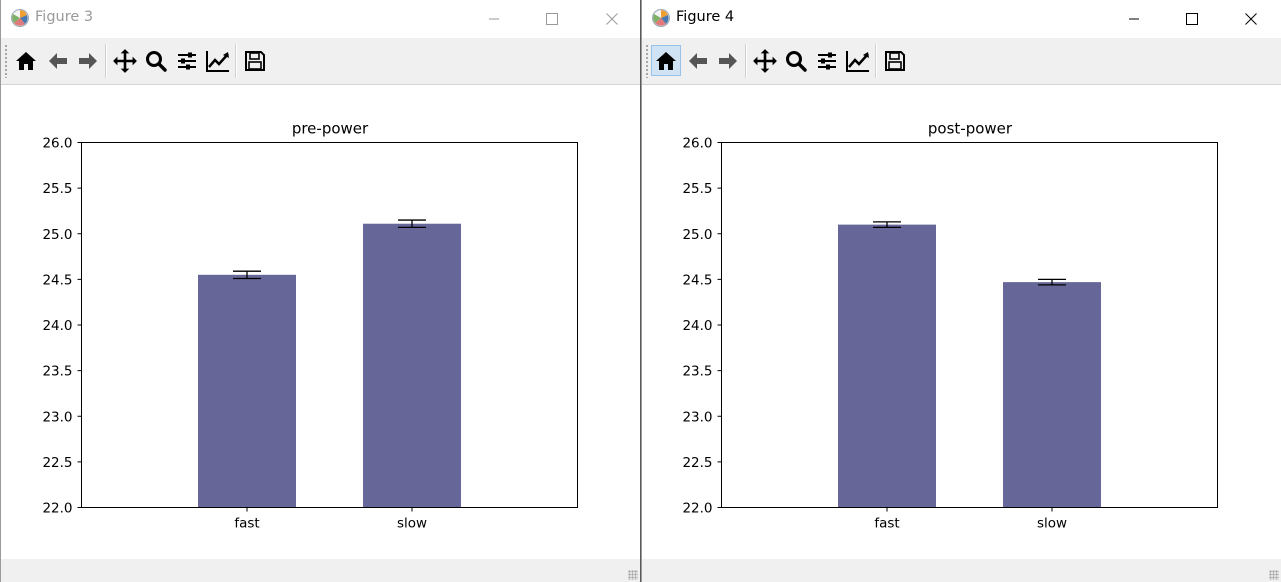 The width and height of the screenshot is (1281, 582). Describe the element at coordinates (64, 17) in the screenshot. I see `window-title: Figure 3` at that location.